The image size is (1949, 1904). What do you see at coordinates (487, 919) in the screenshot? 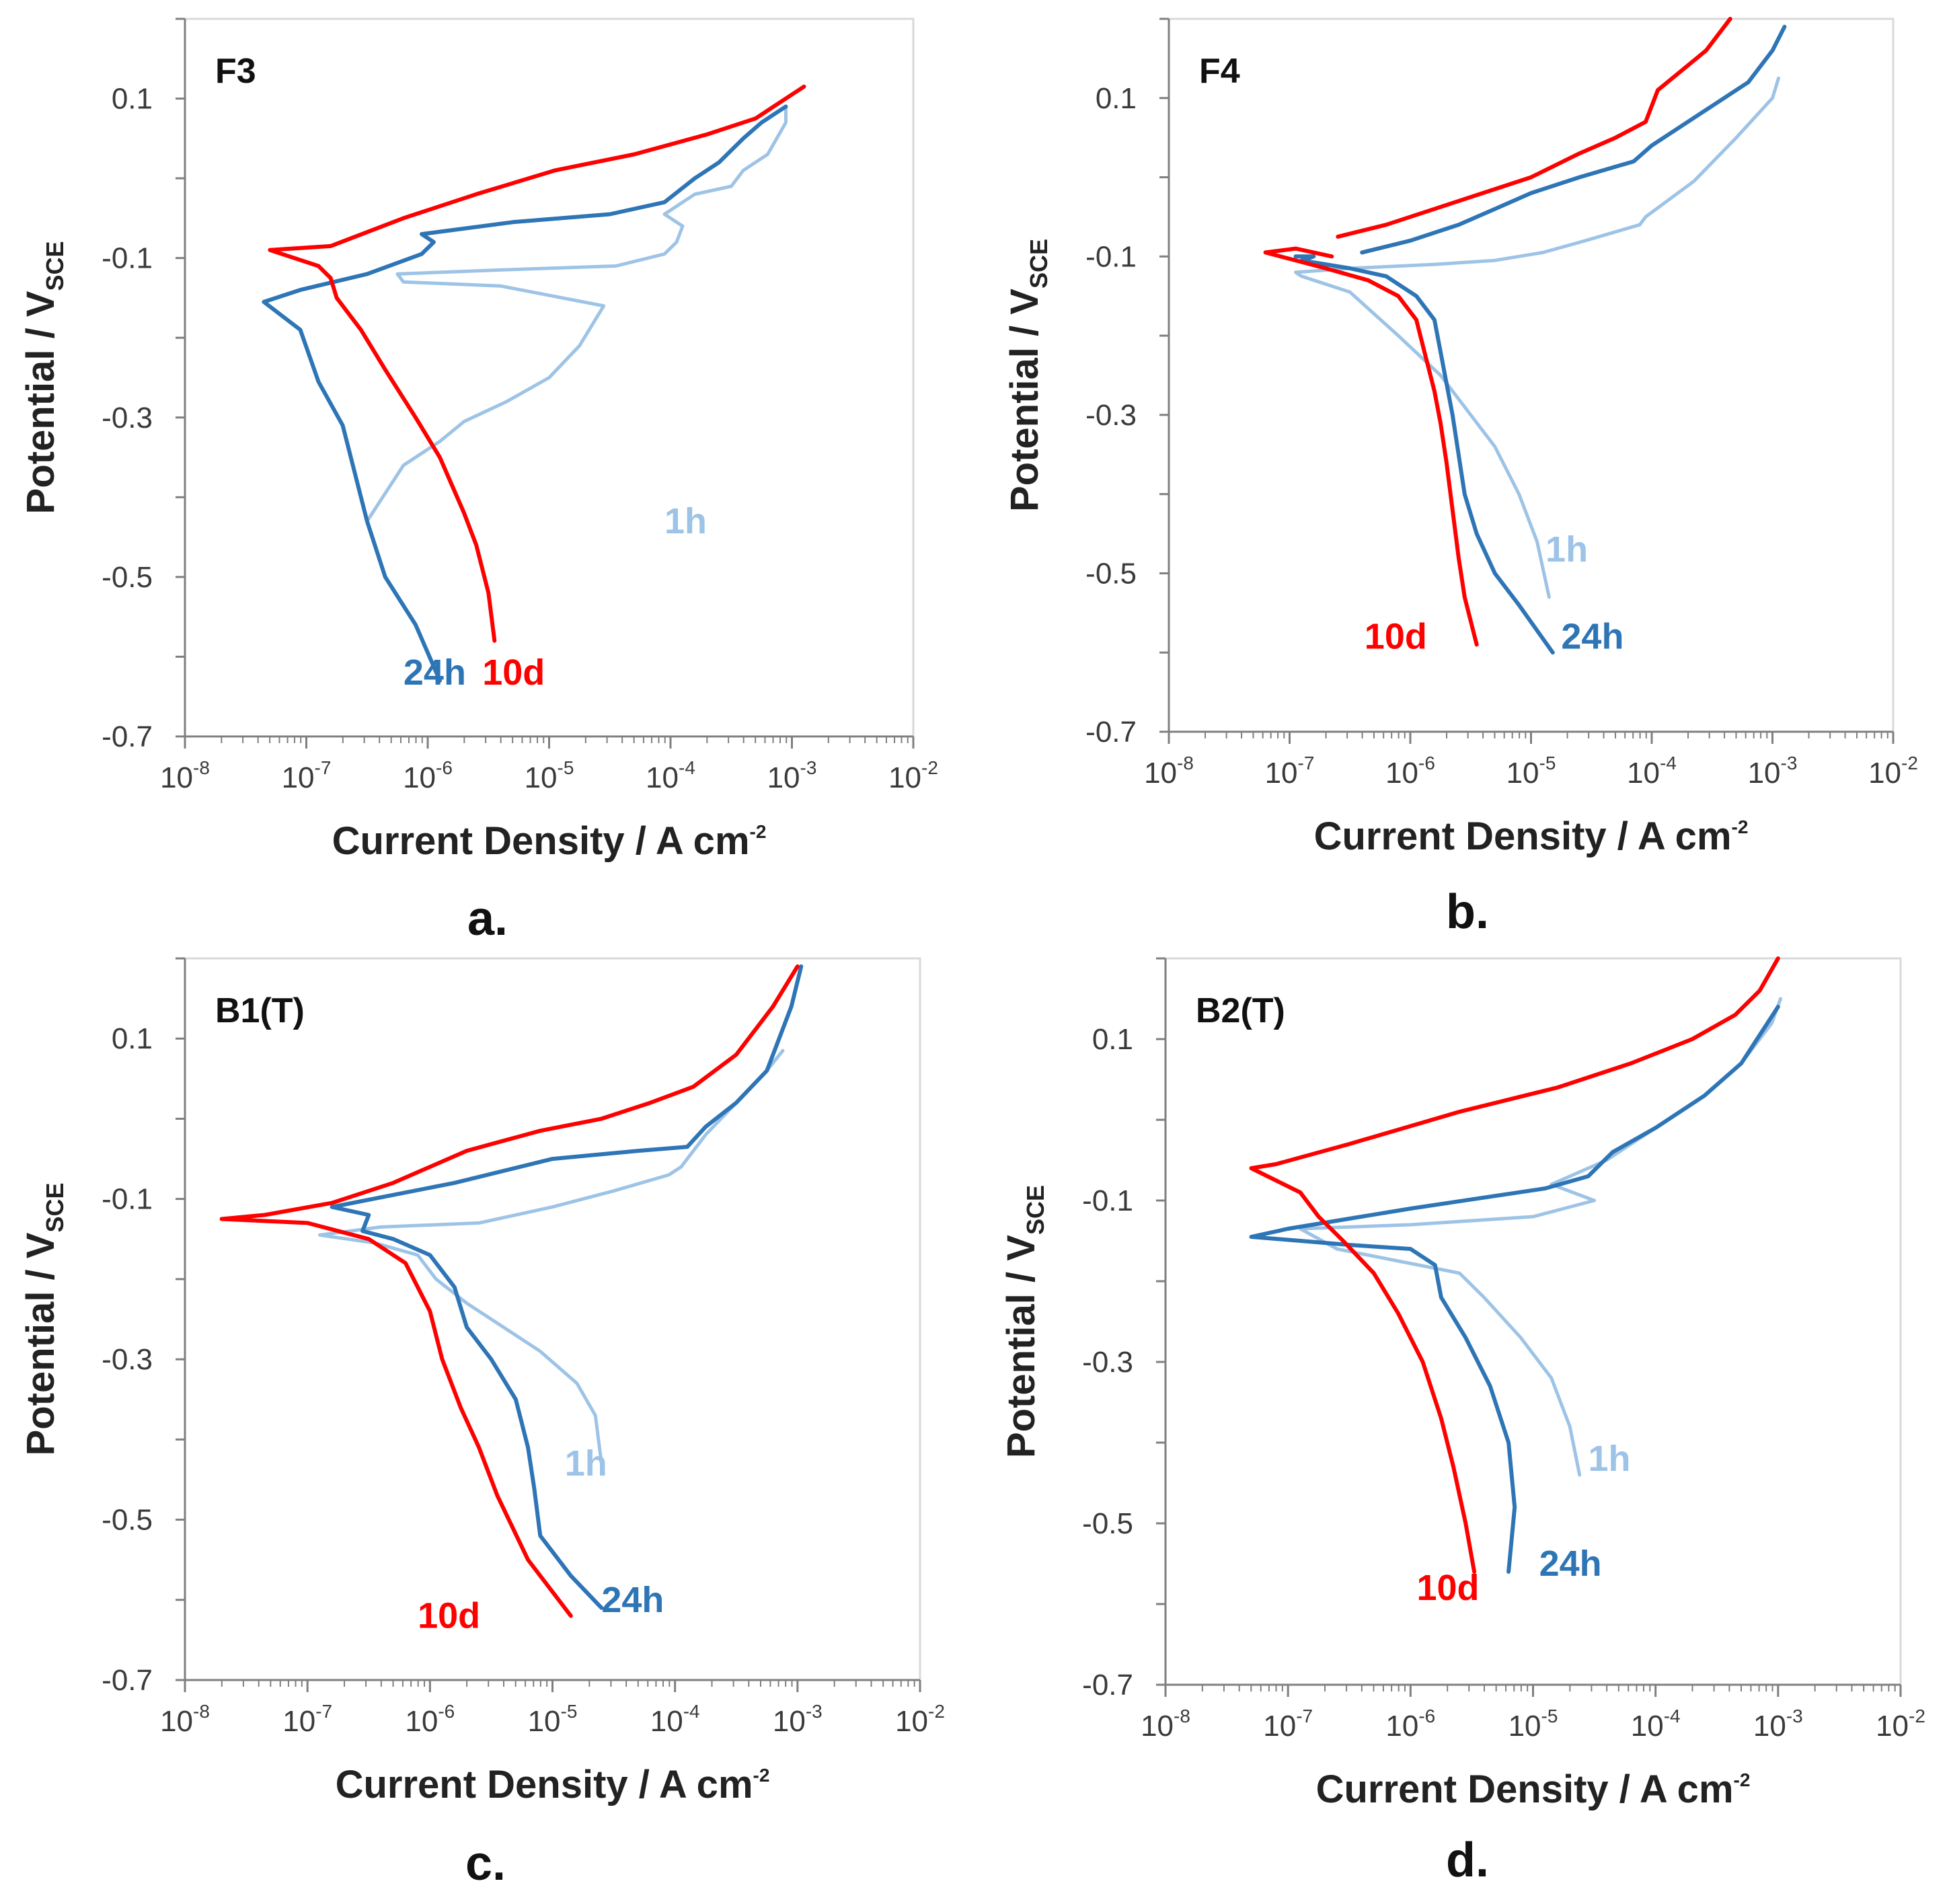
I see `panel-caption: a.` at bounding box center [487, 919].